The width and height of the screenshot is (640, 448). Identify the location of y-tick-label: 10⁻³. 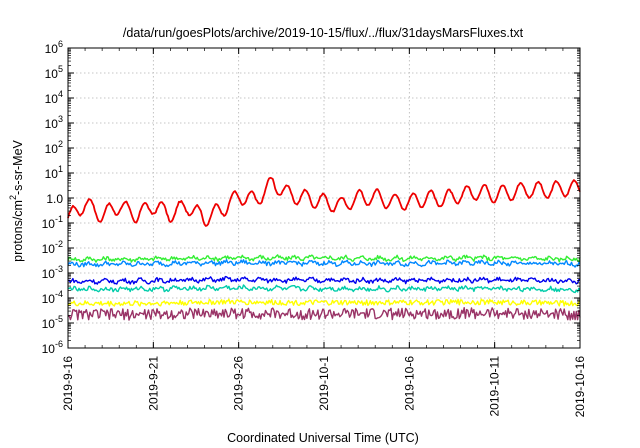
(52, 272).